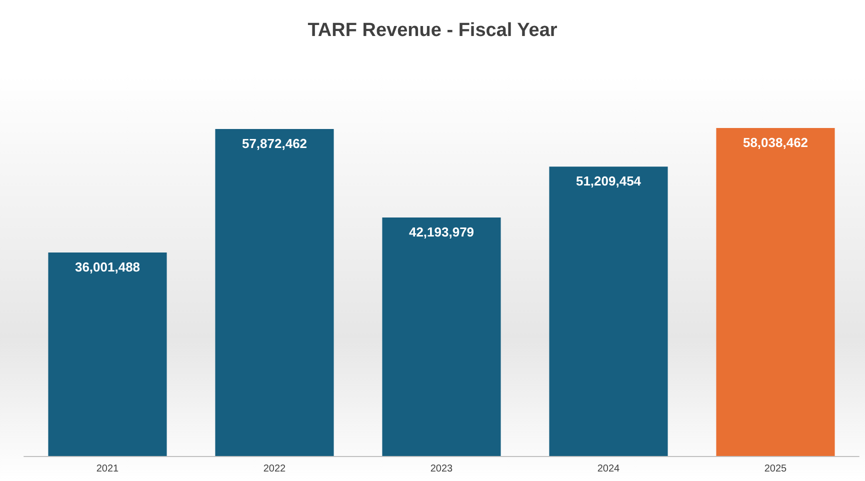 This screenshot has height=481, width=865. What do you see at coordinates (609, 181) in the screenshot?
I see `data-label: 51,209,454` at bounding box center [609, 181].